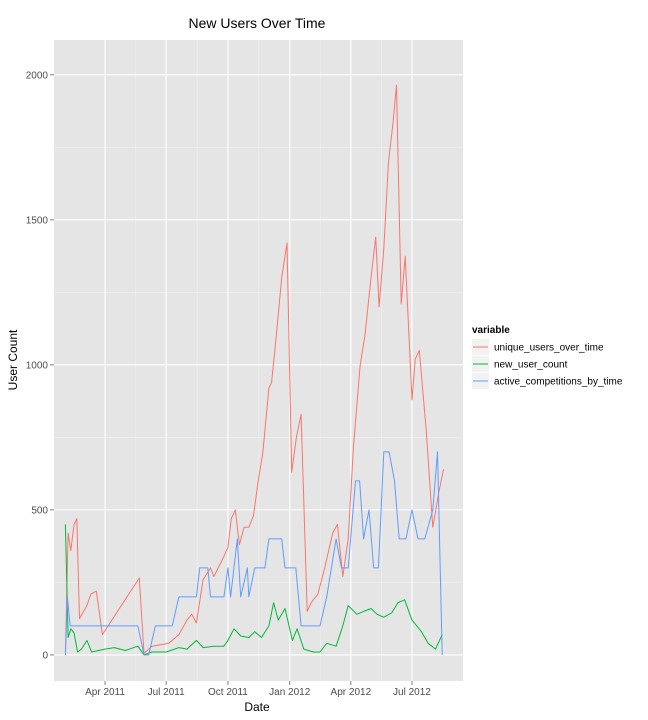 The width and height of the screenshot is (648, 720). What do you see at coordinates (45, 655) in the screenshot?
I see `y-tick-label: 0` at bounding box center [45, 655].